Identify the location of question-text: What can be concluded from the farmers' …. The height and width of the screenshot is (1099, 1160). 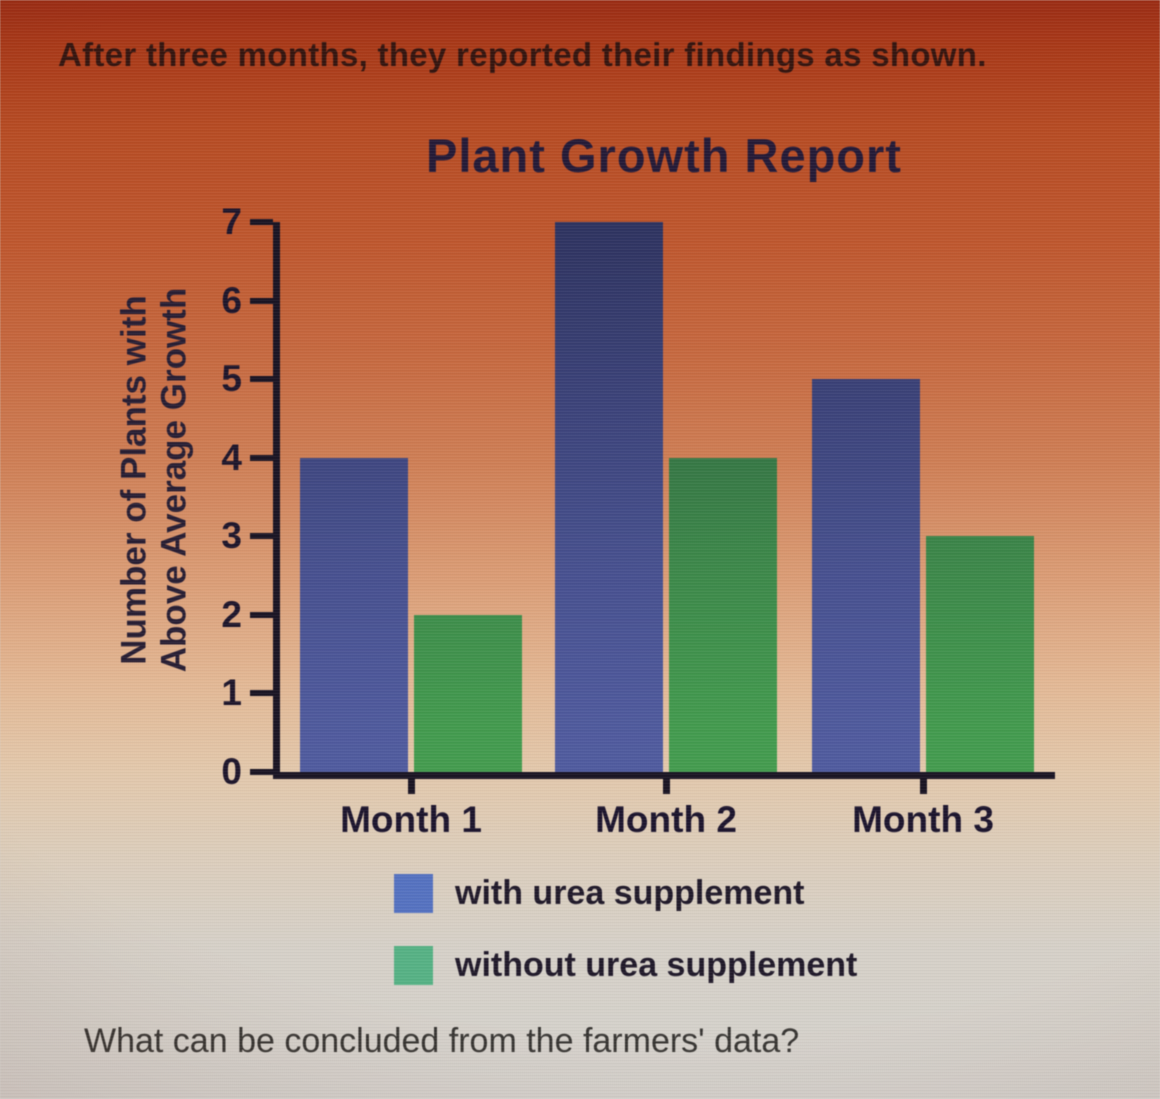
(442, 1041).